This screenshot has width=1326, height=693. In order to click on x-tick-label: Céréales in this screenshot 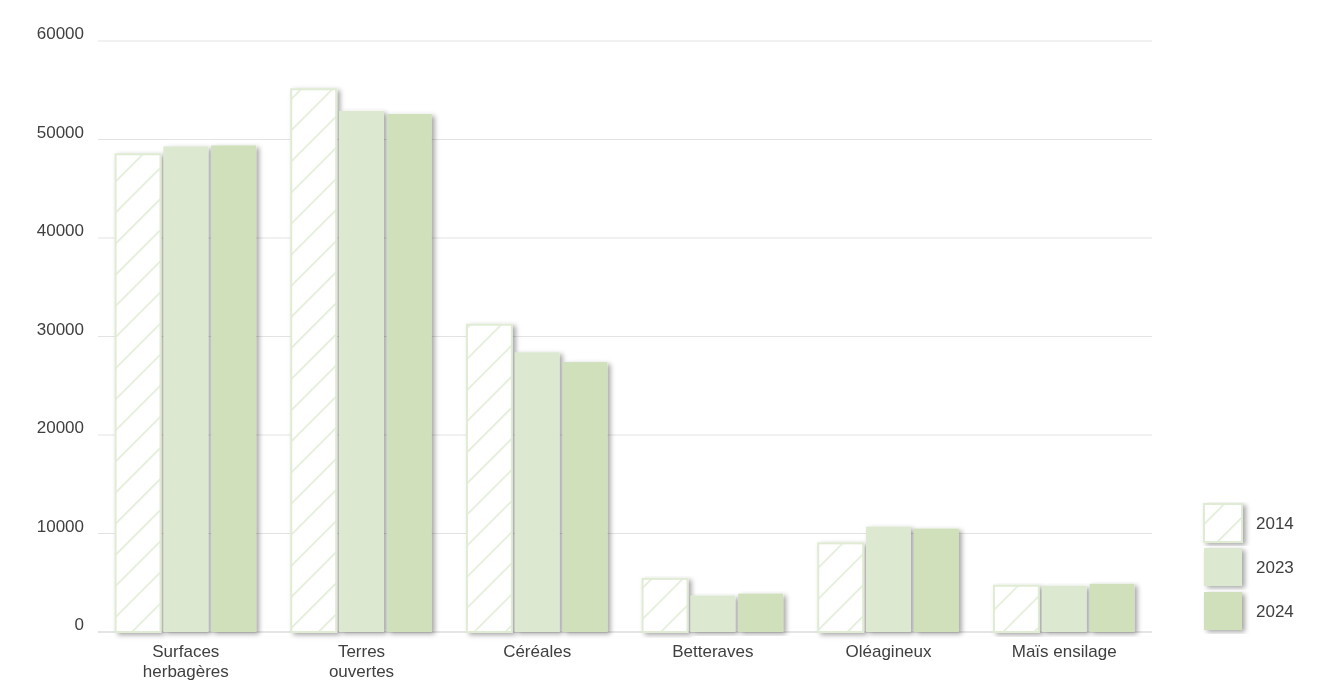, I will do `click(537, 651)`.